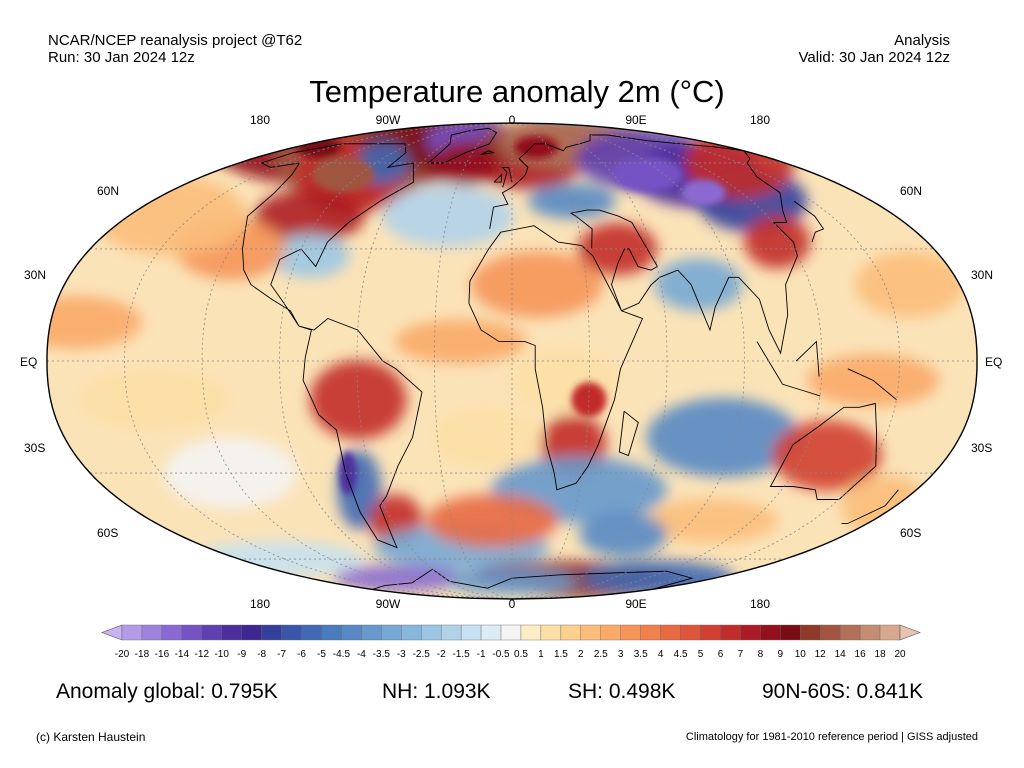 The height and width of the screenshot is (768, 1024). Describe the element at coordinates (121, 57) in the screenshot. I see `run-label: Run: 30 Jan 2024 12z` at that location.